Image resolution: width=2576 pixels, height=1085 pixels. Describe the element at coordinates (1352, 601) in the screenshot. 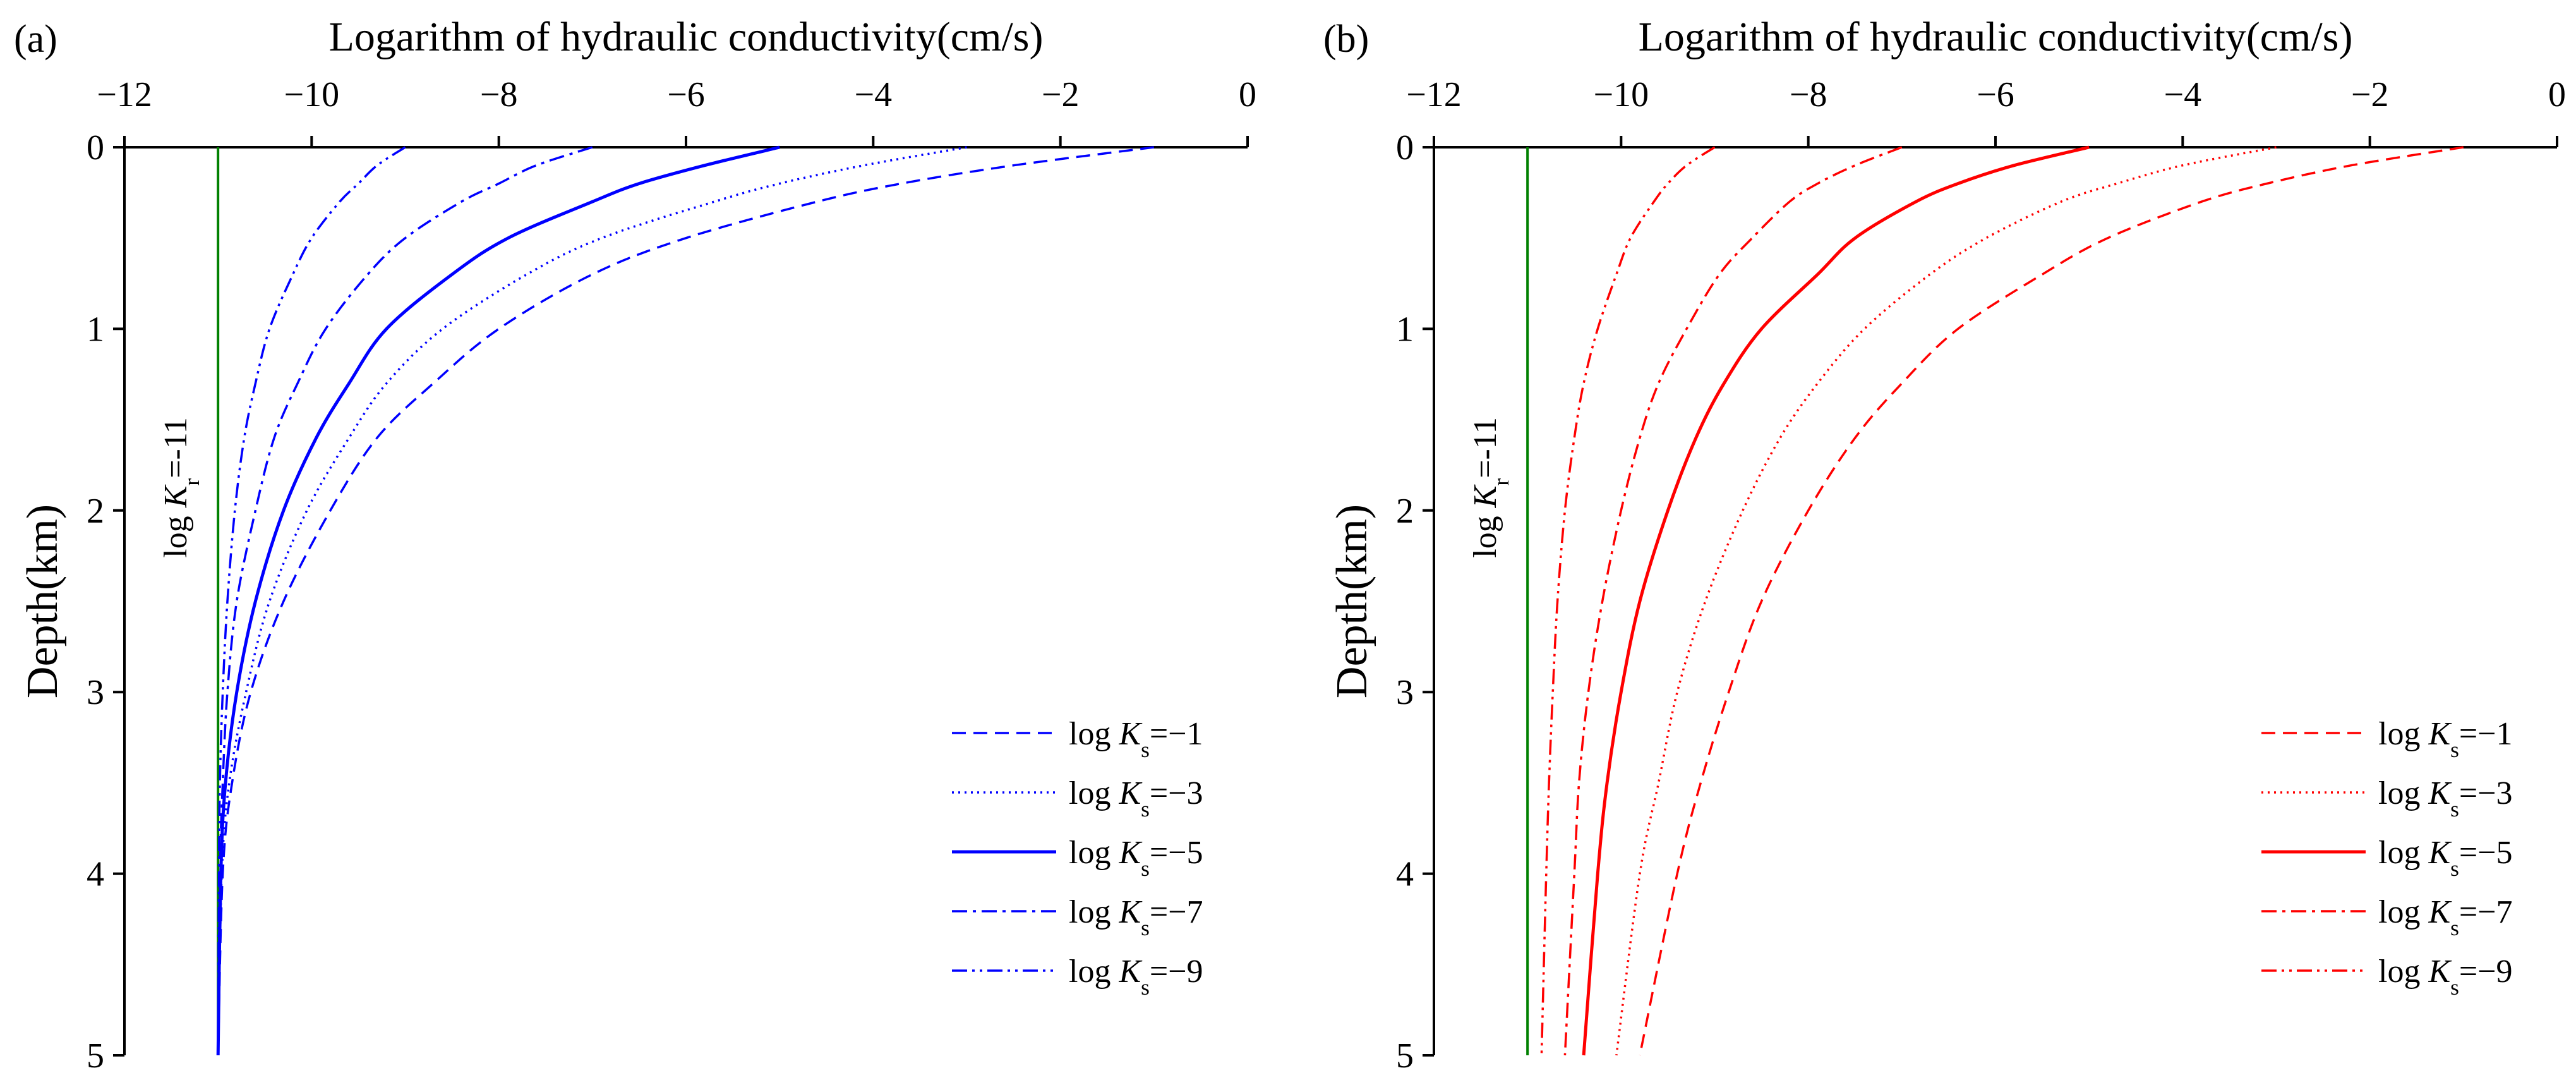

I see `y-axis-title: Depth(km)` at that location.